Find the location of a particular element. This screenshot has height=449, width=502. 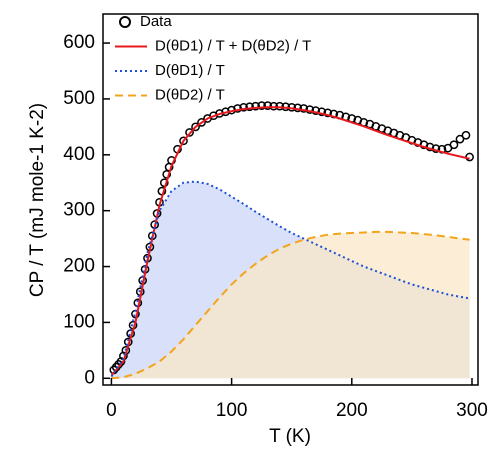

legend-label: D(θD1) / T + D(θD2) / T is located at coordinates (233, 45).